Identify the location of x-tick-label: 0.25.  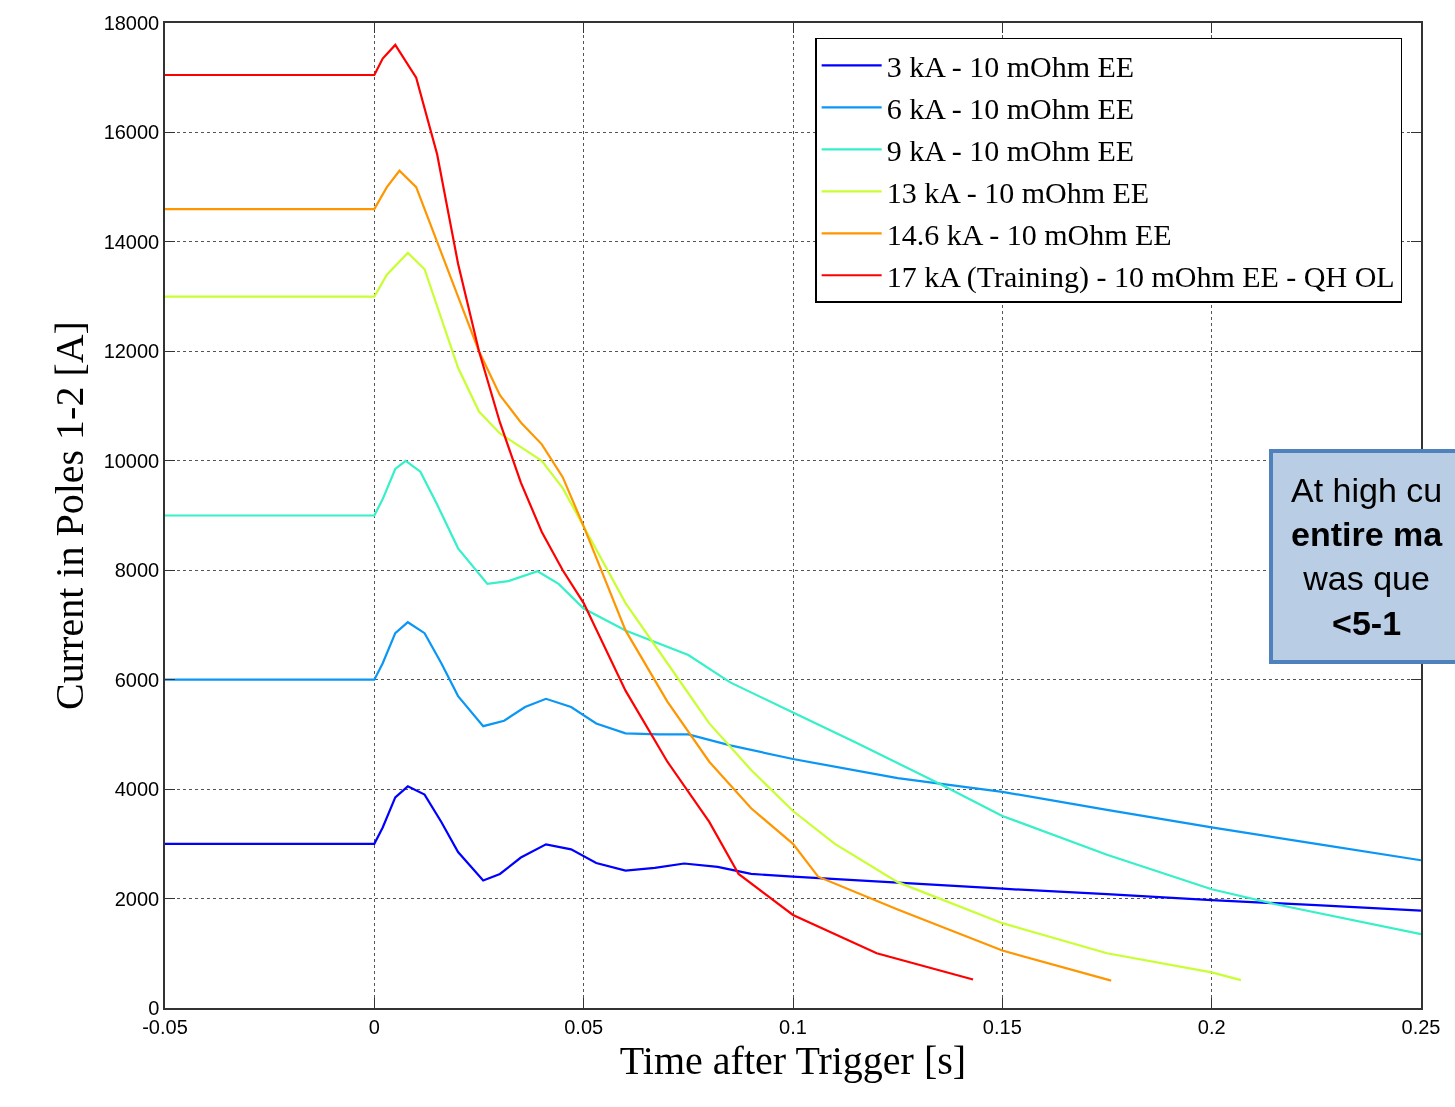
(1421, 1026).